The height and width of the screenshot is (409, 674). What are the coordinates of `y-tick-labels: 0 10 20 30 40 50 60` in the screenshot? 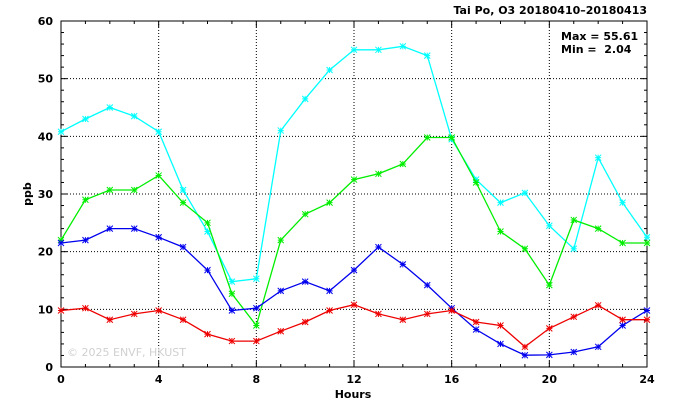 It's located at (46, 194).